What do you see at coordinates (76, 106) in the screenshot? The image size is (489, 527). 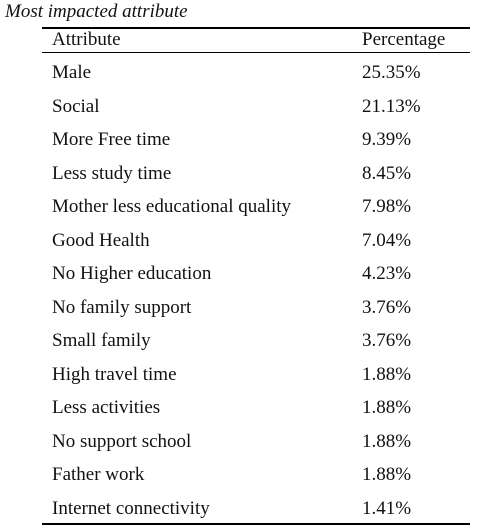 I see `attribute-cell: Social` at bounding box center [76, 106].